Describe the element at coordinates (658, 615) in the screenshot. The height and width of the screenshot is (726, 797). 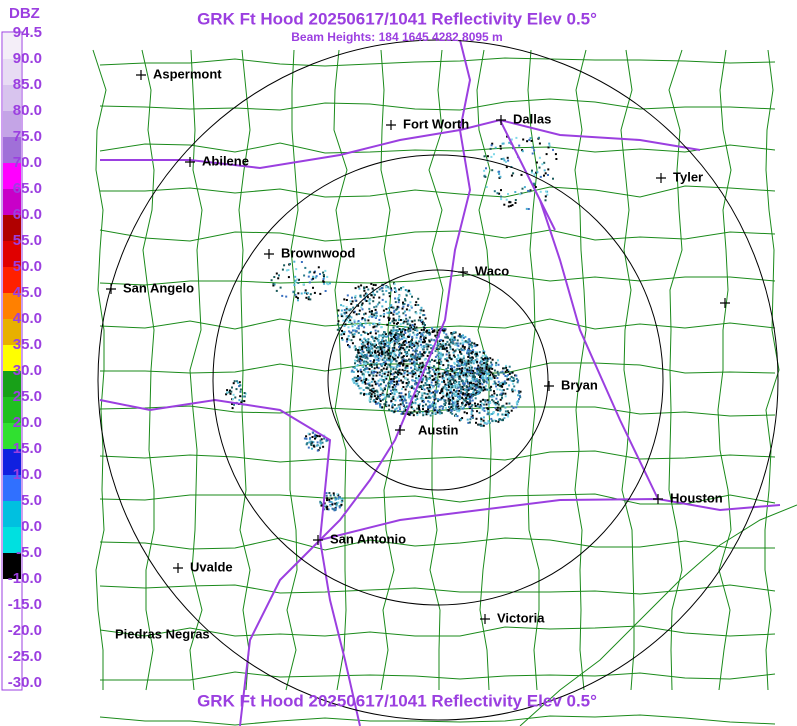
I see `coastline` at that location.